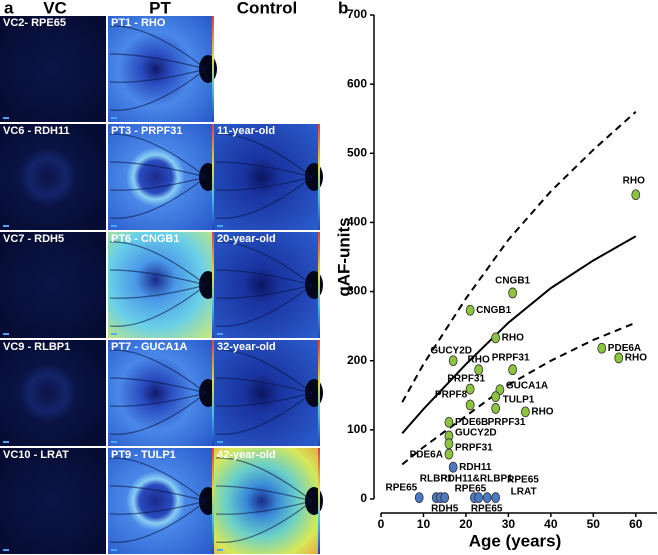 The height and width of the screenshot is (555, 658). I want to click on x-tick-label: 0, so click(381, 524).